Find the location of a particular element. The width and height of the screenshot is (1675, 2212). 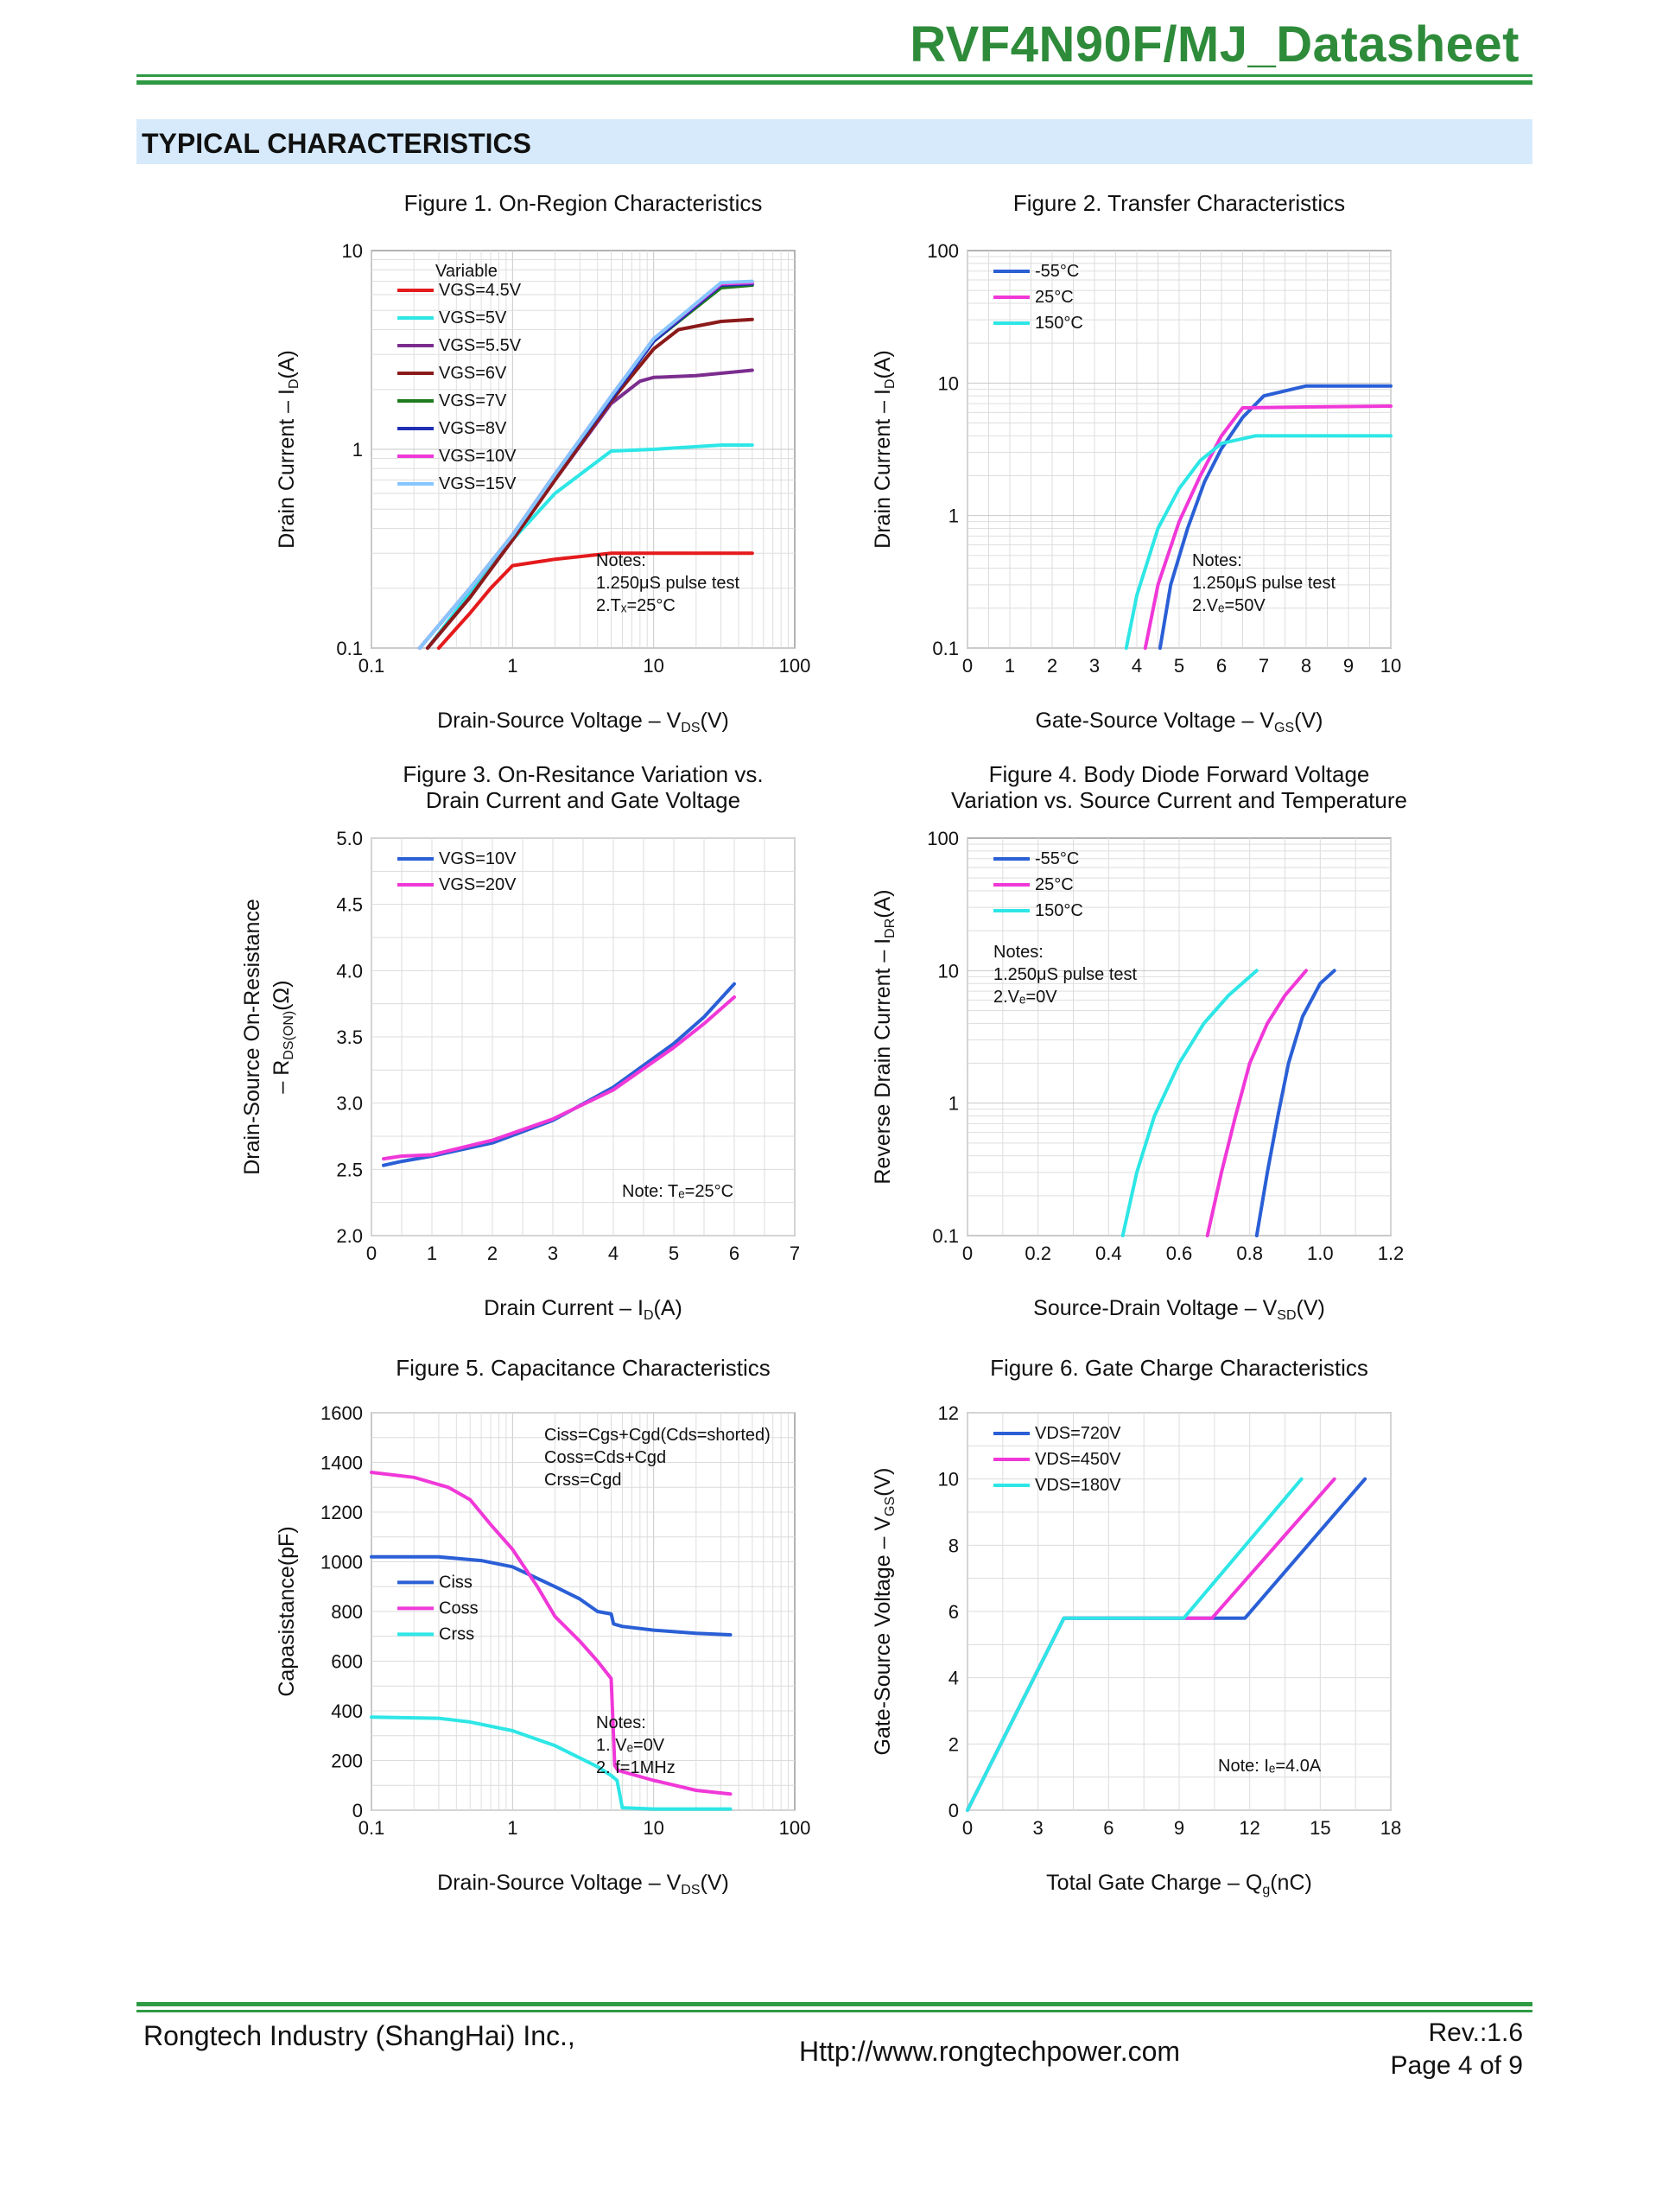

x-tick-label: 12 is located at coordinates (1249, 1828).